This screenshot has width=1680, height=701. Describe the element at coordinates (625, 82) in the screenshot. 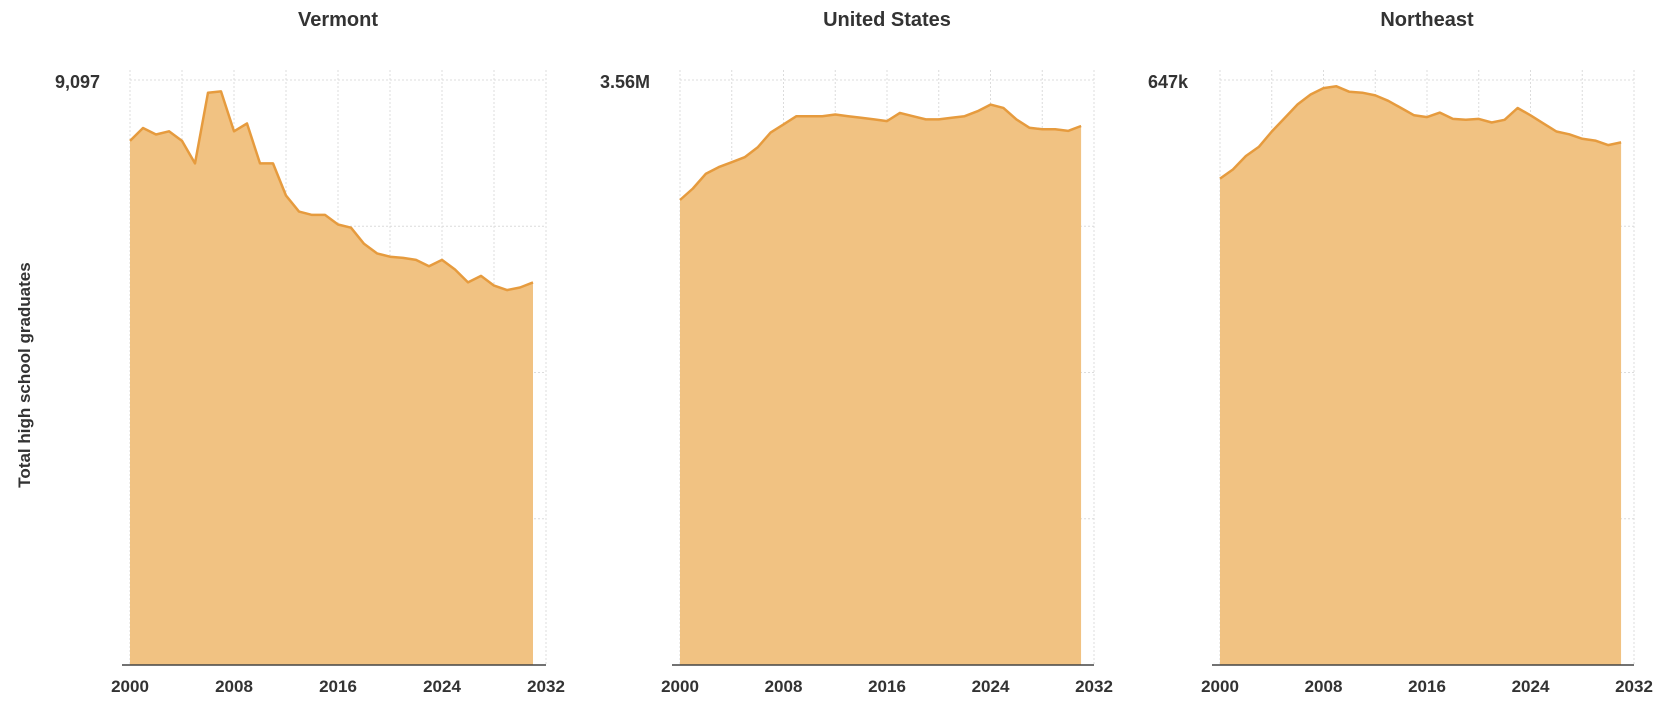

I see `y-max-label: 3.56M` at that location.